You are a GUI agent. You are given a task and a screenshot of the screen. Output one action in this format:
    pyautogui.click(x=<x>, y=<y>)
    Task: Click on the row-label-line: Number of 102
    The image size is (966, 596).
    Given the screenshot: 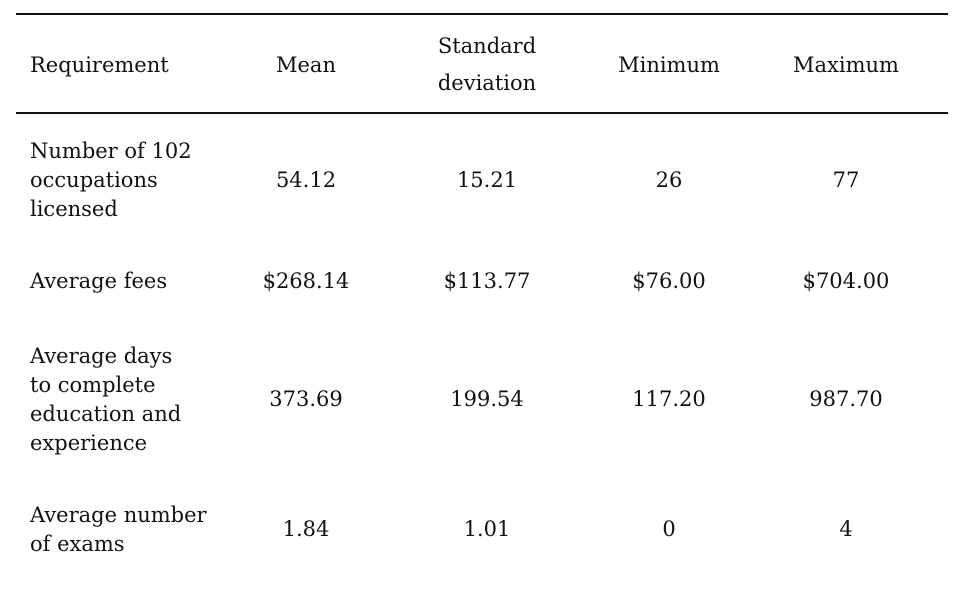 What is the action you would take?
    pyautogui.click(x=111, y=151)
    